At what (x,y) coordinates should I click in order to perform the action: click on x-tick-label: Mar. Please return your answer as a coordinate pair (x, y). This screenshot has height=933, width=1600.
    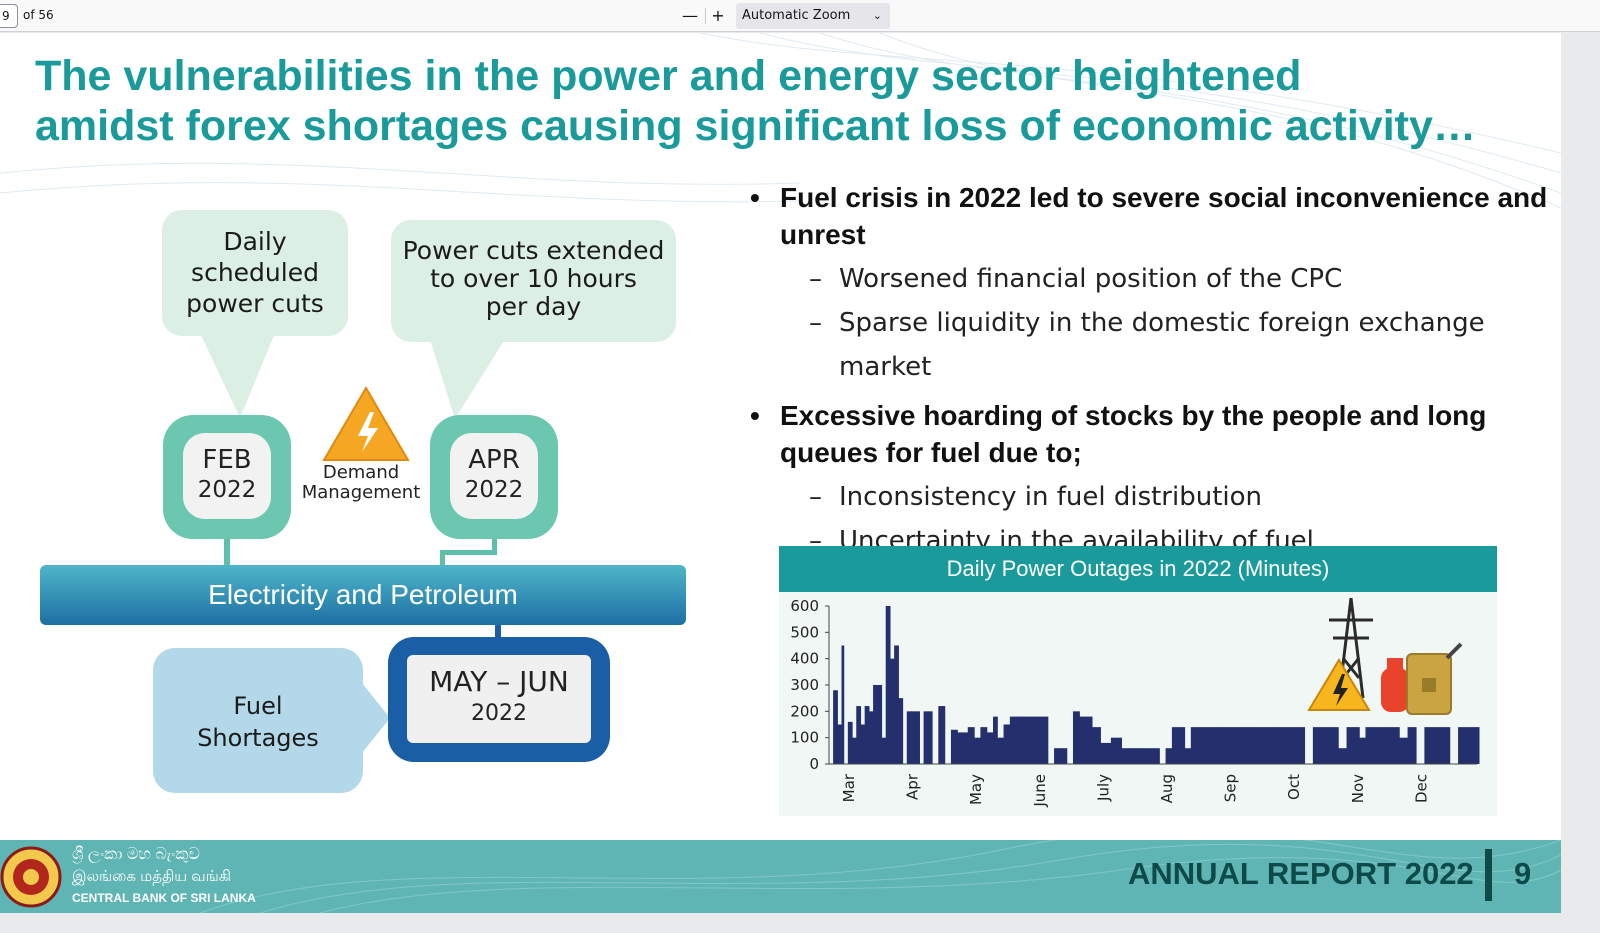
    Looking at the image, I should click on (849, 787).